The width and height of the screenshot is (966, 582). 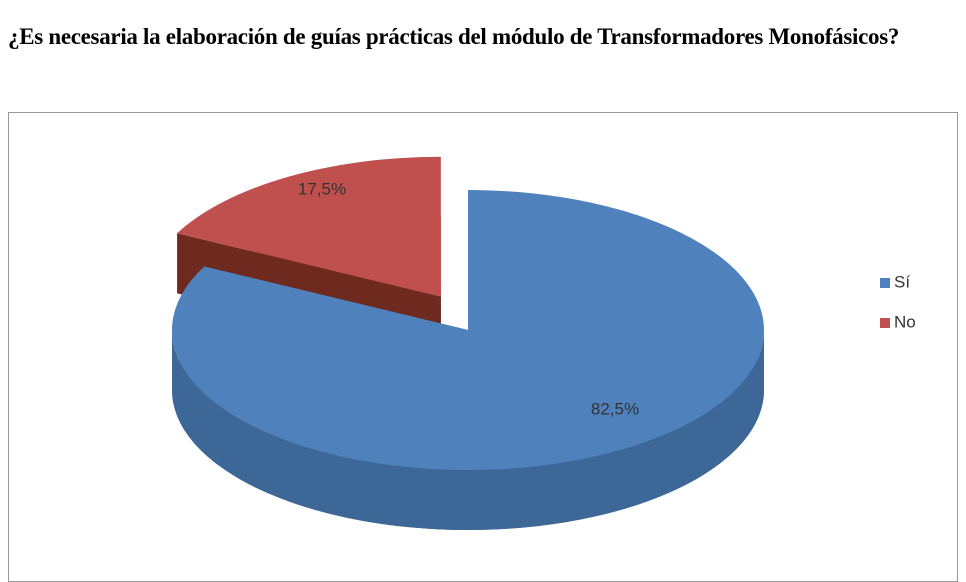 I want to click on data-label: 17,5%, so click(x=322, y=188).